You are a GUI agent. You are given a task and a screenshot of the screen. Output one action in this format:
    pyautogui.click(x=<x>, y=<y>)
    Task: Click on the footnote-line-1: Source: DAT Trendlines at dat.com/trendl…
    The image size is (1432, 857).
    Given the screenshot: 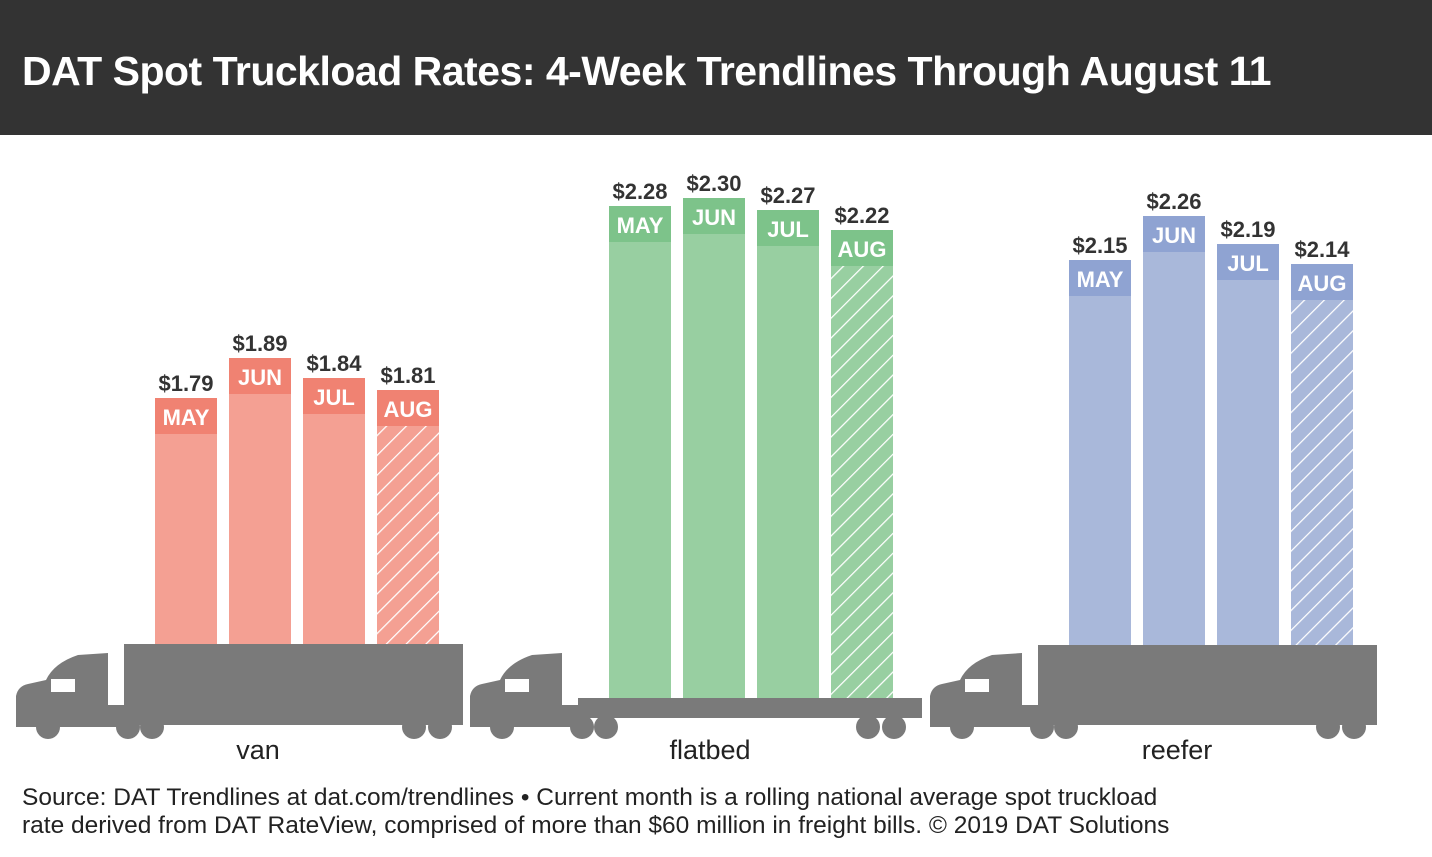 What is the action you would take?
    pyautogui.click(x=590, y=797)
    